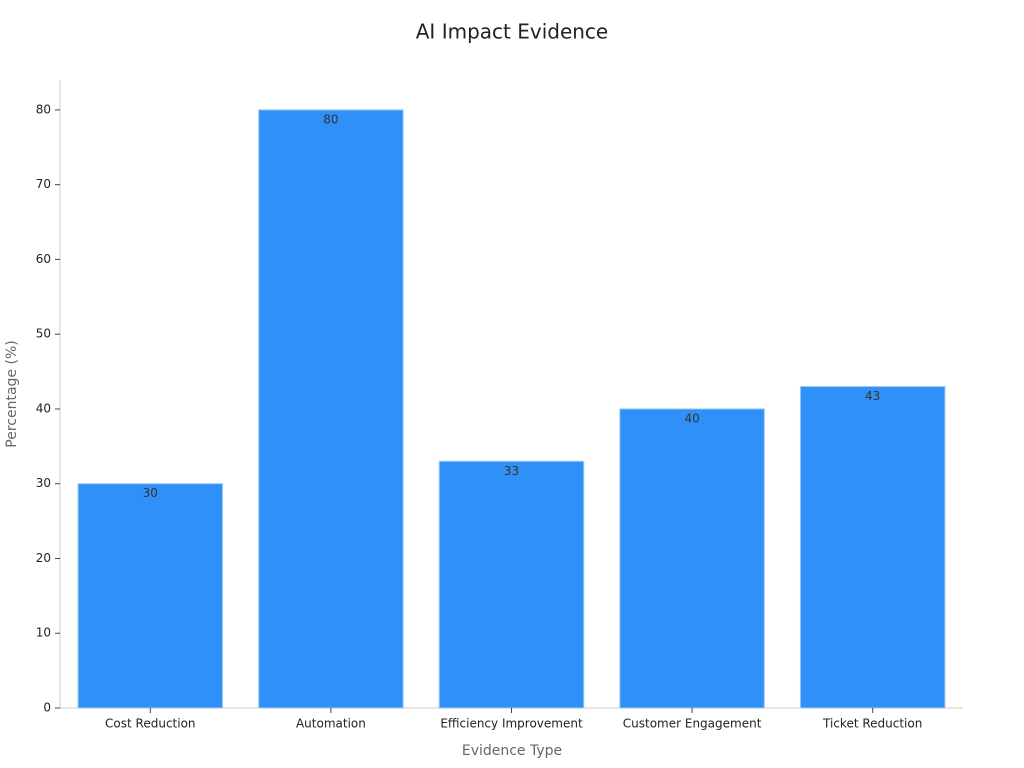 The image size is (1024, 768). What do you see at coordinates (43, 408) in the screenshot?
I see `y-tick-label: 40` at bounding box center [43, 408].